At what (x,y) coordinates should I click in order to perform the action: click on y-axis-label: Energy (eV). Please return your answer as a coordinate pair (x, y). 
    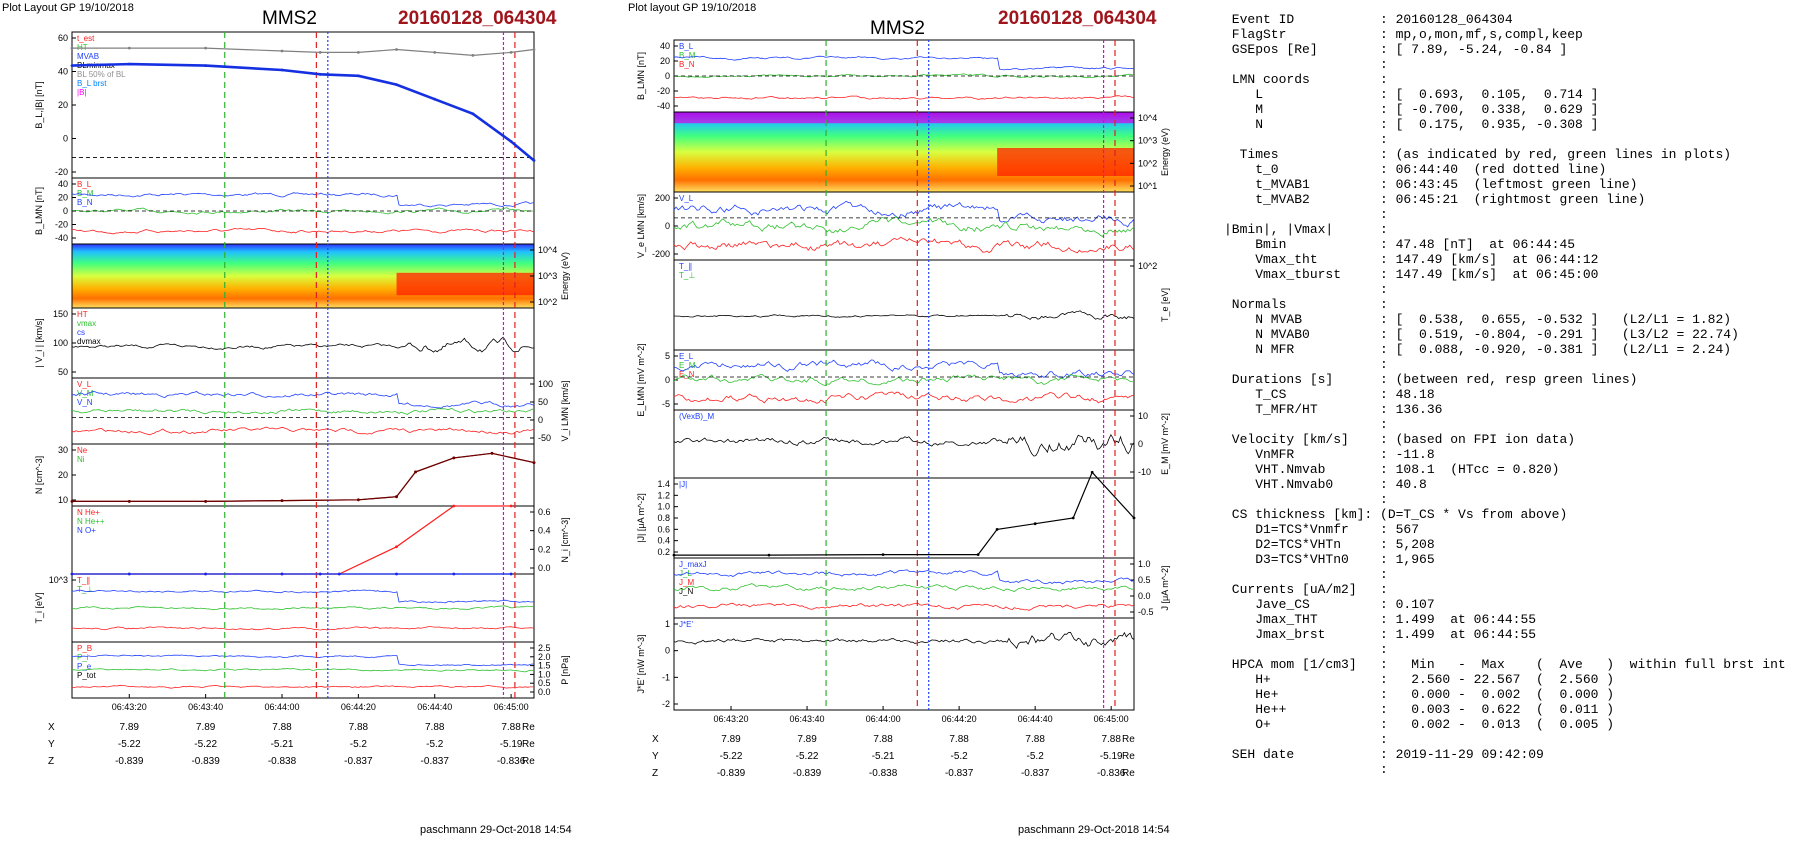
    Looking at the image, I should click on (565, 276).